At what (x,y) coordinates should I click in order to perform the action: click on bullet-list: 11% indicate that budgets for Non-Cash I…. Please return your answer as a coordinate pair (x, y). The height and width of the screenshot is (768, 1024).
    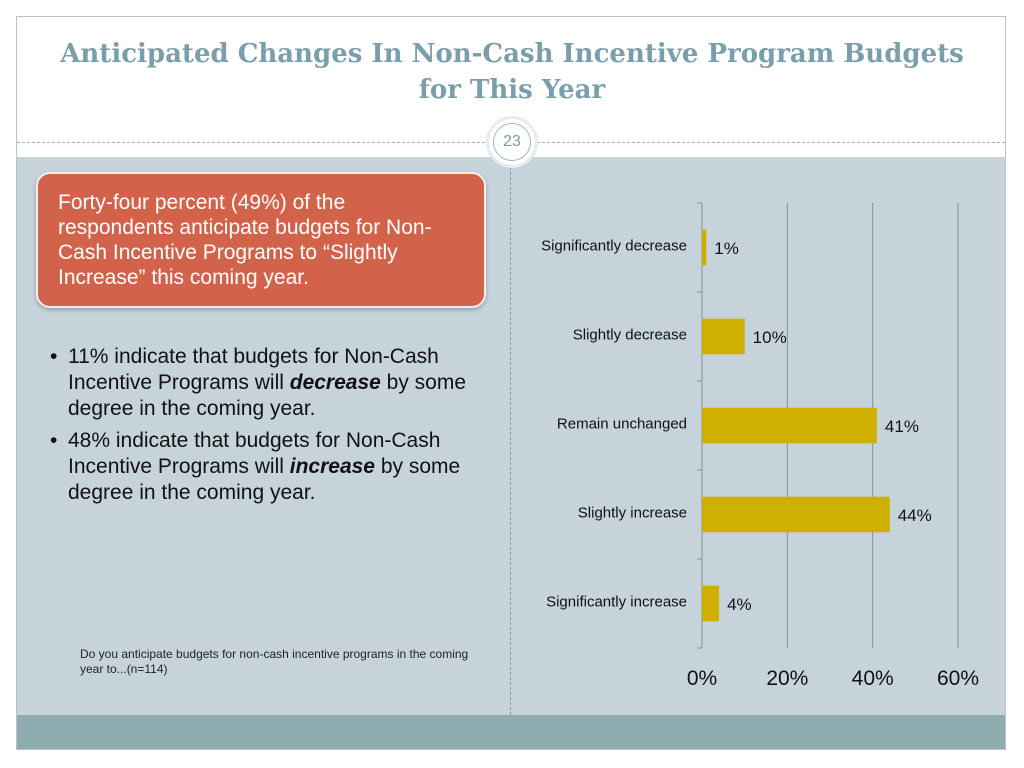
    Looking at the image, I should click on (258, 428).